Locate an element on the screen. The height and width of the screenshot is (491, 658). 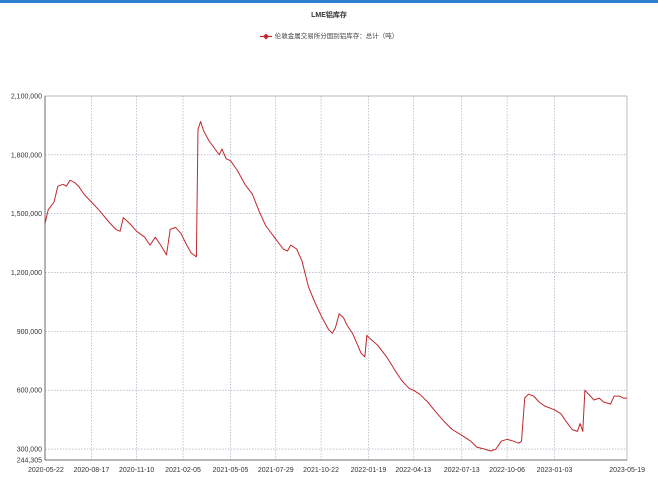
y-tick-label: 1,500,000 is located at coordinates (26, 214).